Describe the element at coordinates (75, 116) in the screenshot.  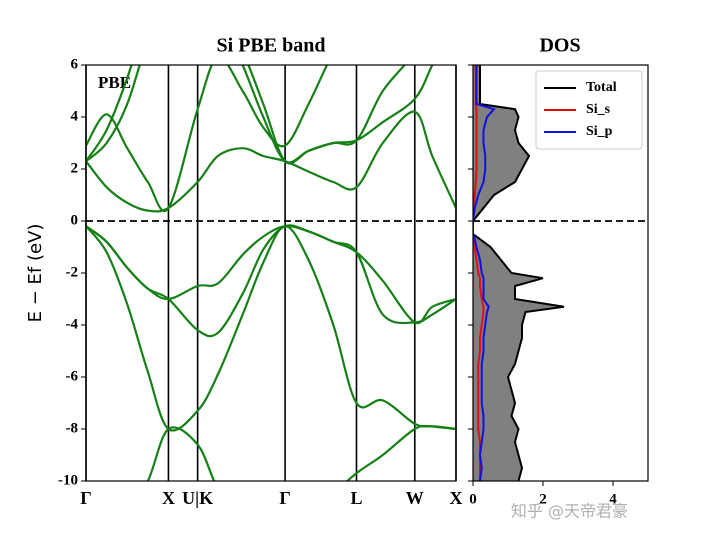
I see `y-tick-label: 4` at that location.